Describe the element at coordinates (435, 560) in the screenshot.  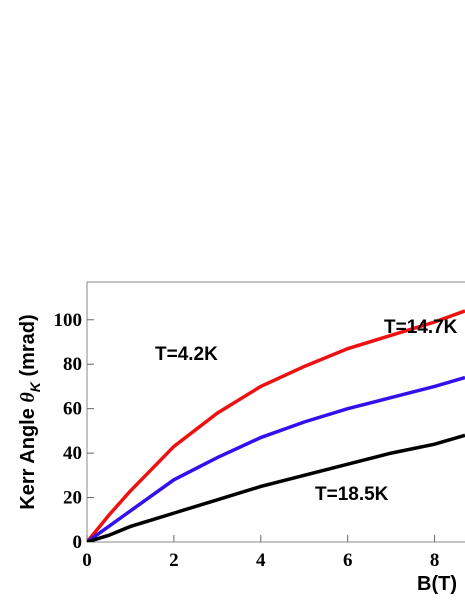
I see `x-tick-label: 8` at that location.